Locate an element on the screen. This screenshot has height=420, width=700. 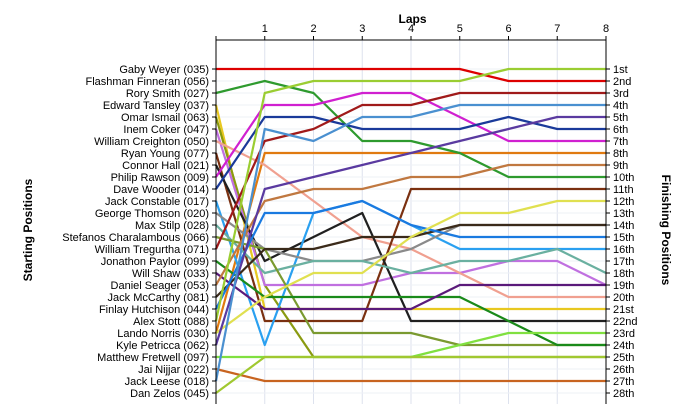
start-label: Stefanos Charalambous (066) is located at coordinates (135, 238).